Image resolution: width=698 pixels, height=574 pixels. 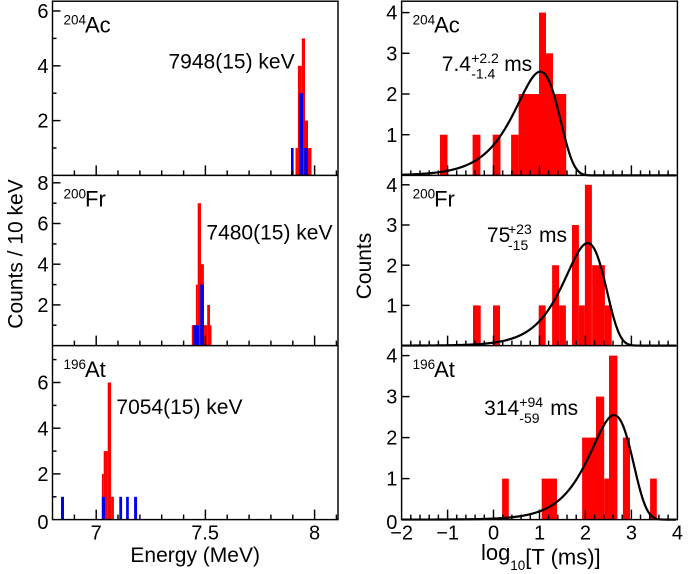 What do you see at coordinates (96, 533) in the screenshot?
I see `svg-text: 7` at bounding box center [96, 533].